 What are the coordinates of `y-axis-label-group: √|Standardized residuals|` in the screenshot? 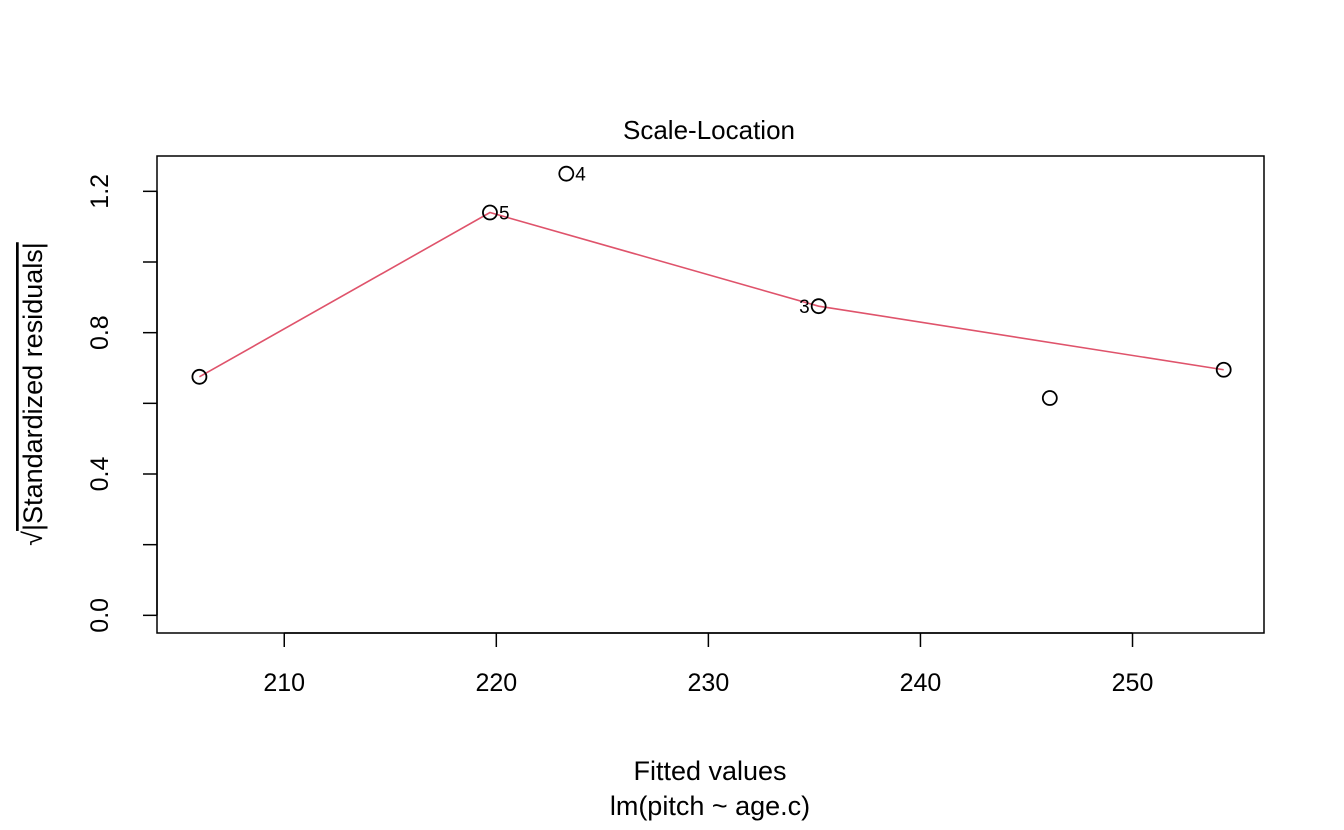 It's located at (33, 394).